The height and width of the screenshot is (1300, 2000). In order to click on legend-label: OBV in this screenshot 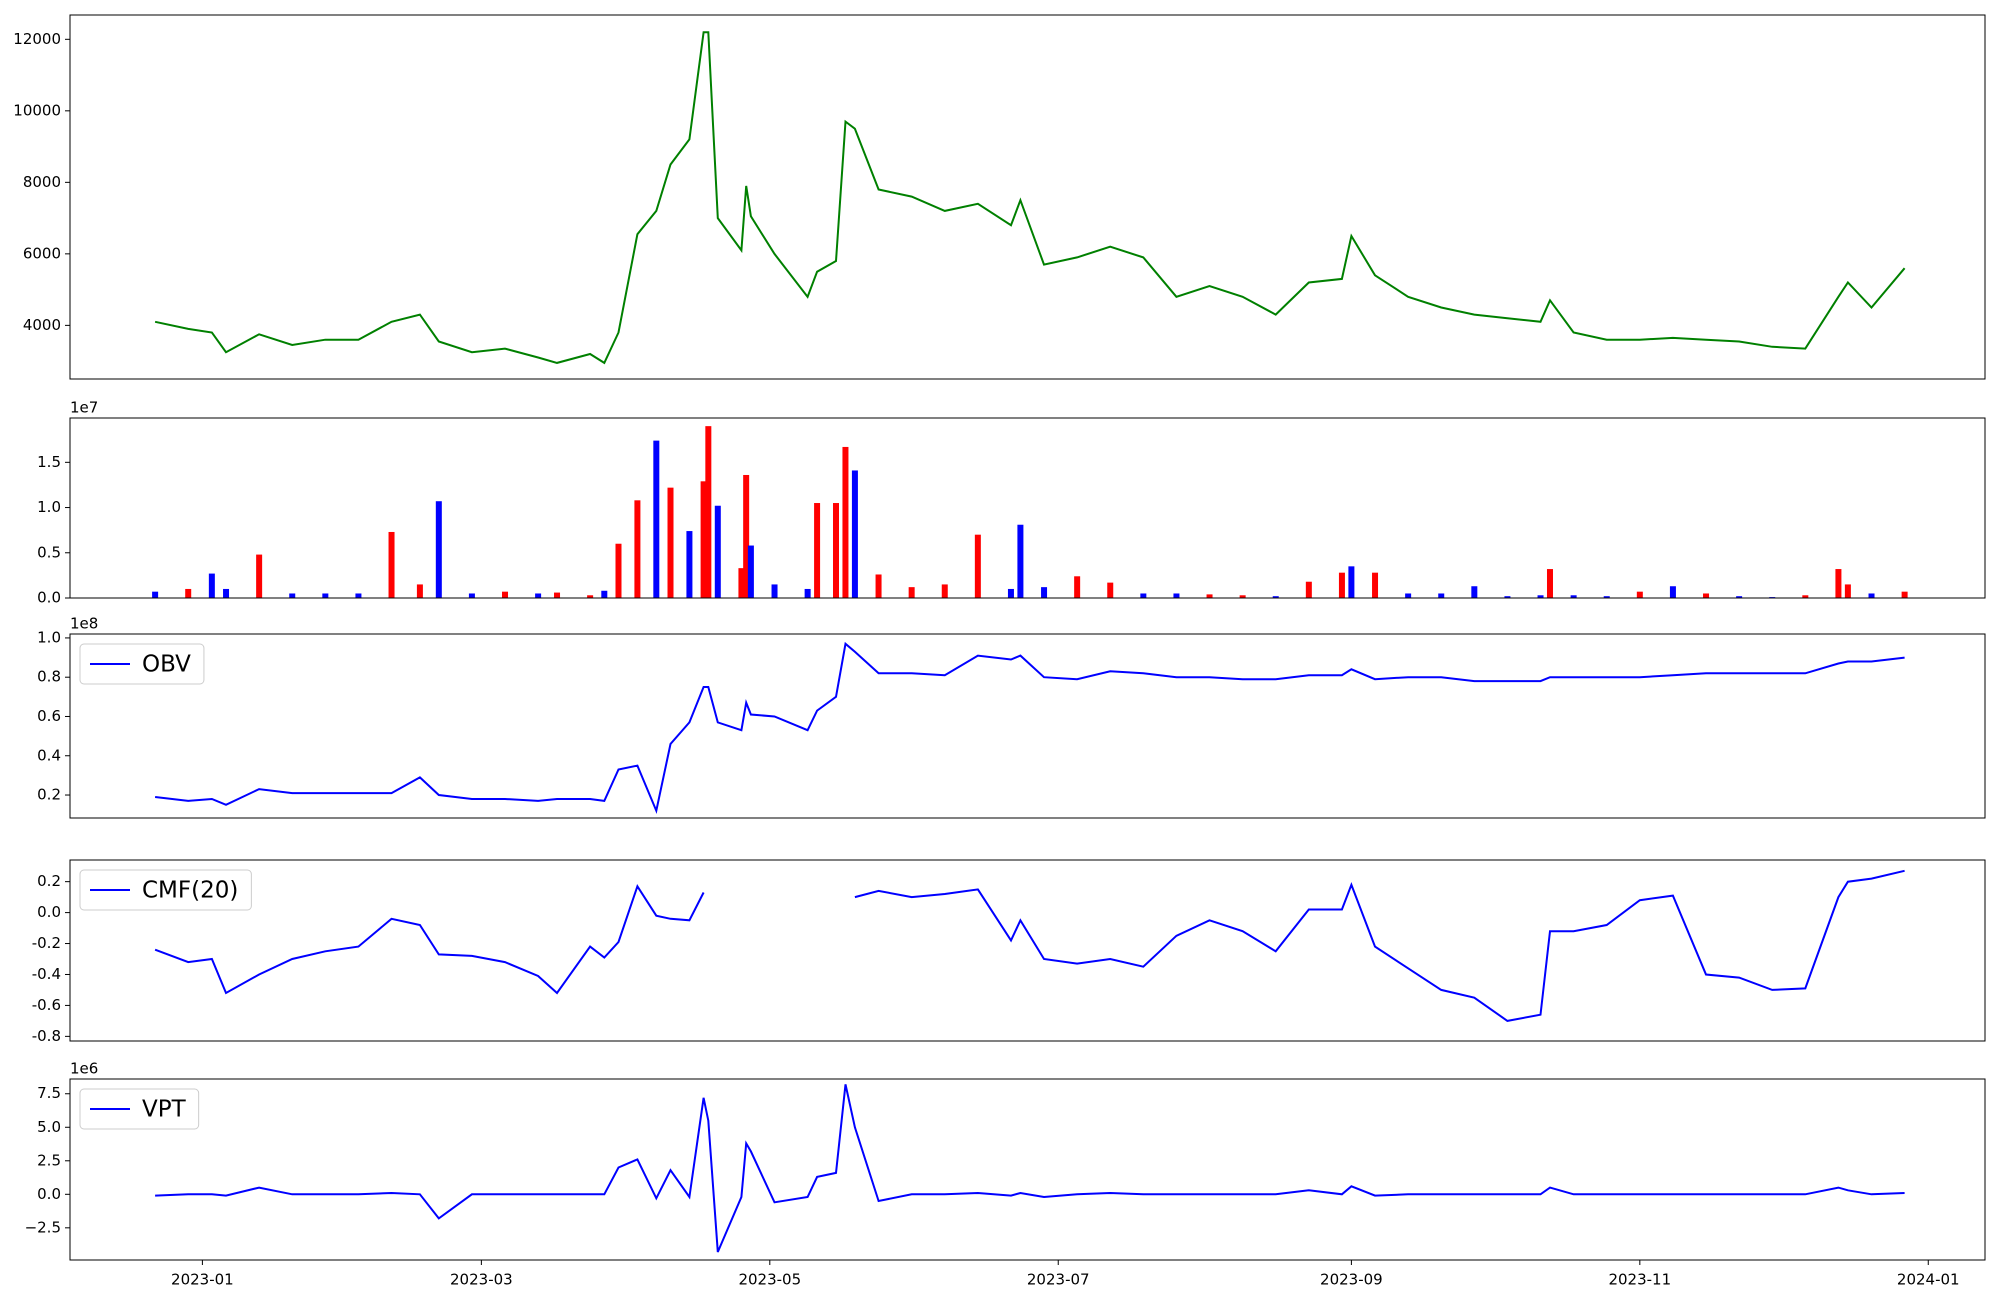, I will do `click(166, 665)`.